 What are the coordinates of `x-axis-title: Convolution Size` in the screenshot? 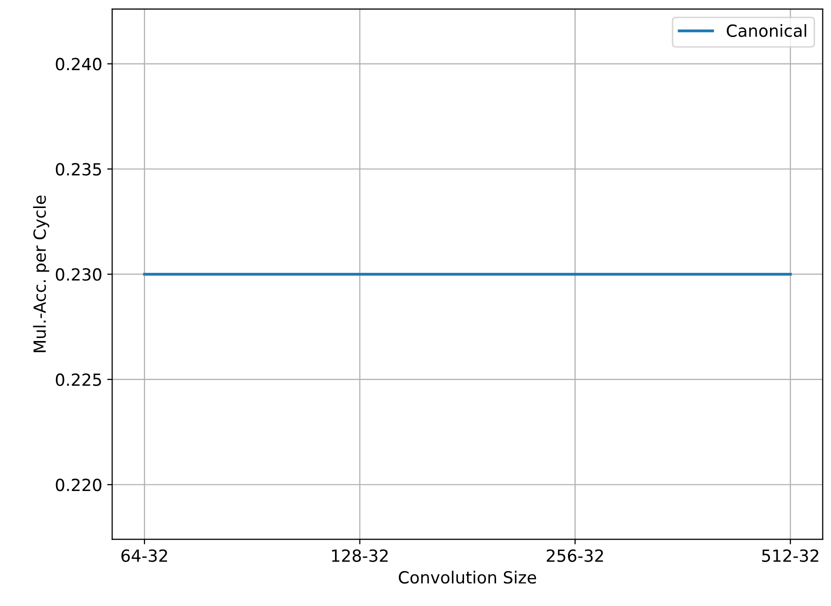 It's located at (467, 577).